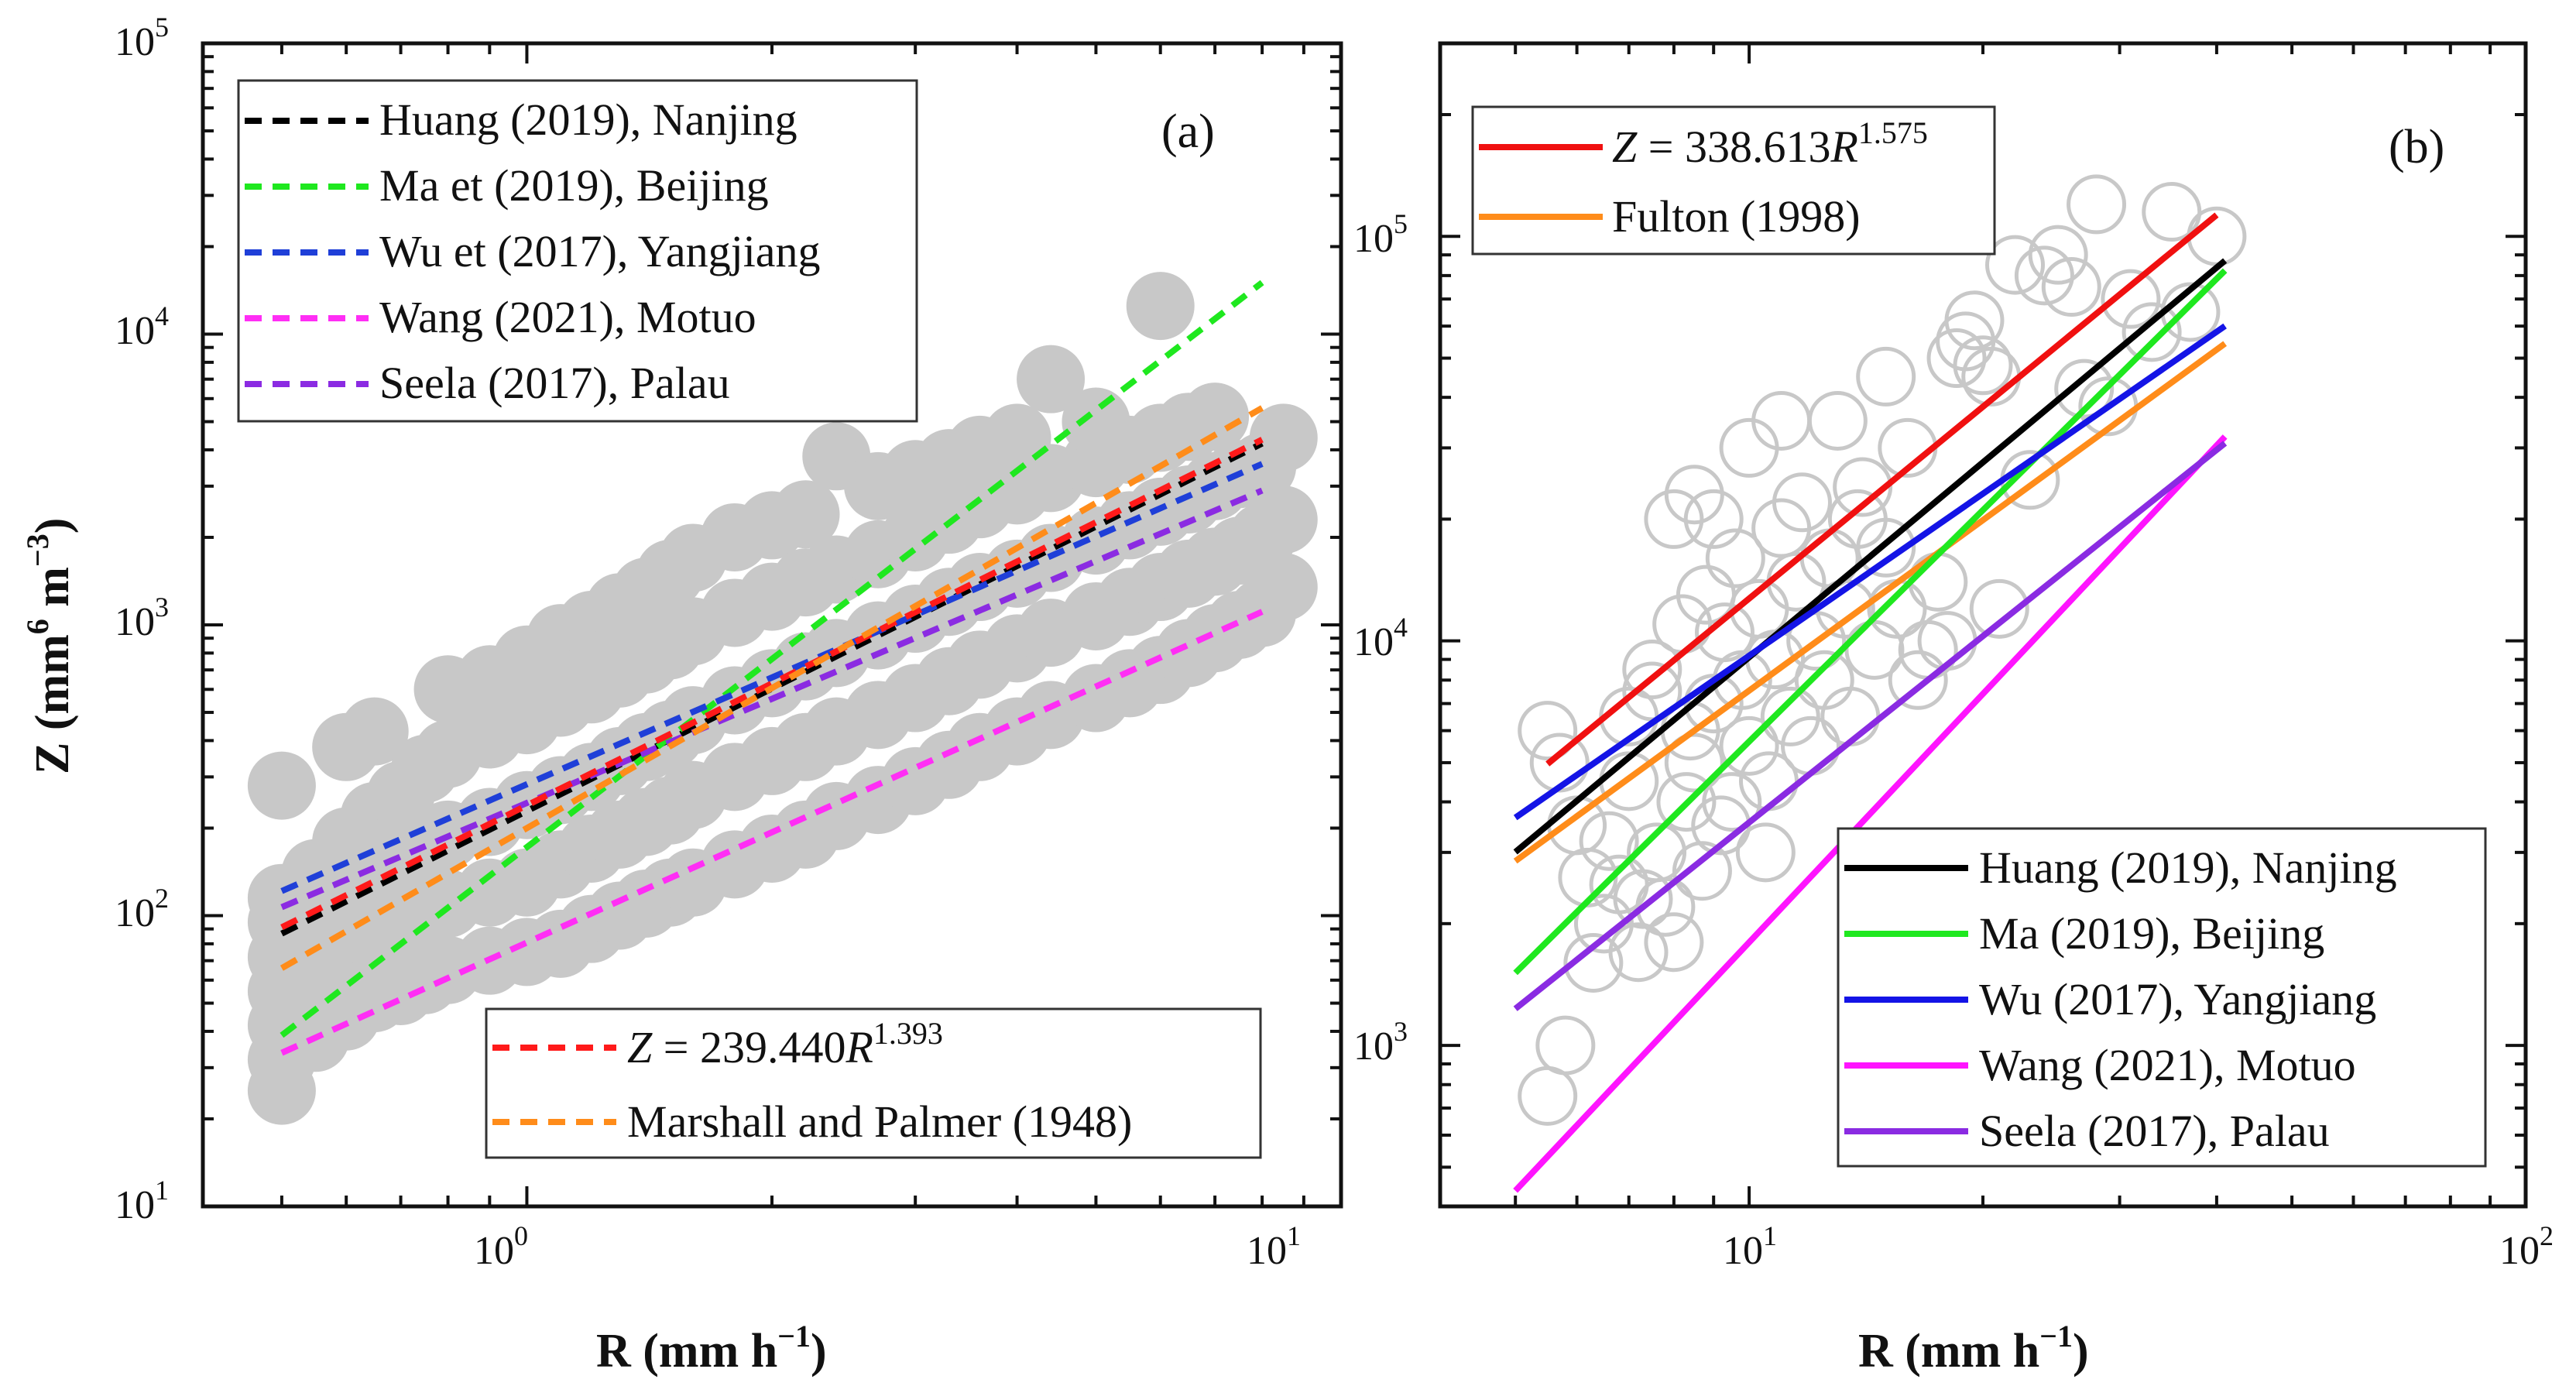 This screenshot has height=1393, width=2576. I want to click on legend-label: Wu et (2017), Yangjiang, so click(600, 251).